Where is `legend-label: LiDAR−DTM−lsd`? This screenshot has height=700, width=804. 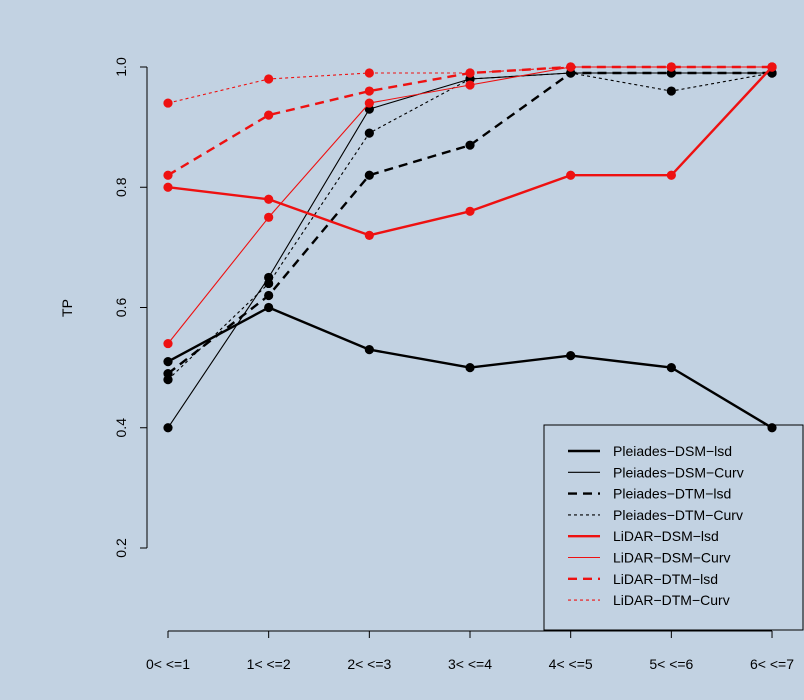
legend-label: LiDAR−DTM−lsd is located at coordinates (665, 579).